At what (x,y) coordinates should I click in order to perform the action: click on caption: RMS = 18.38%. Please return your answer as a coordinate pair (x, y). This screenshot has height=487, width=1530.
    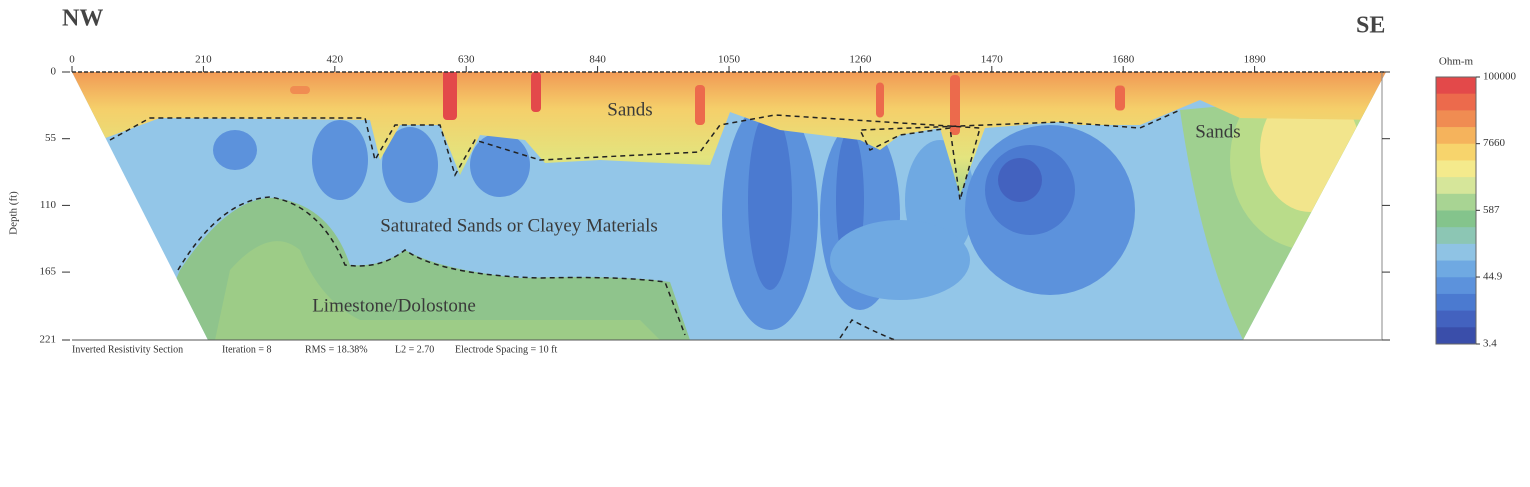
    Looking at the image, I should click on (336, 349).